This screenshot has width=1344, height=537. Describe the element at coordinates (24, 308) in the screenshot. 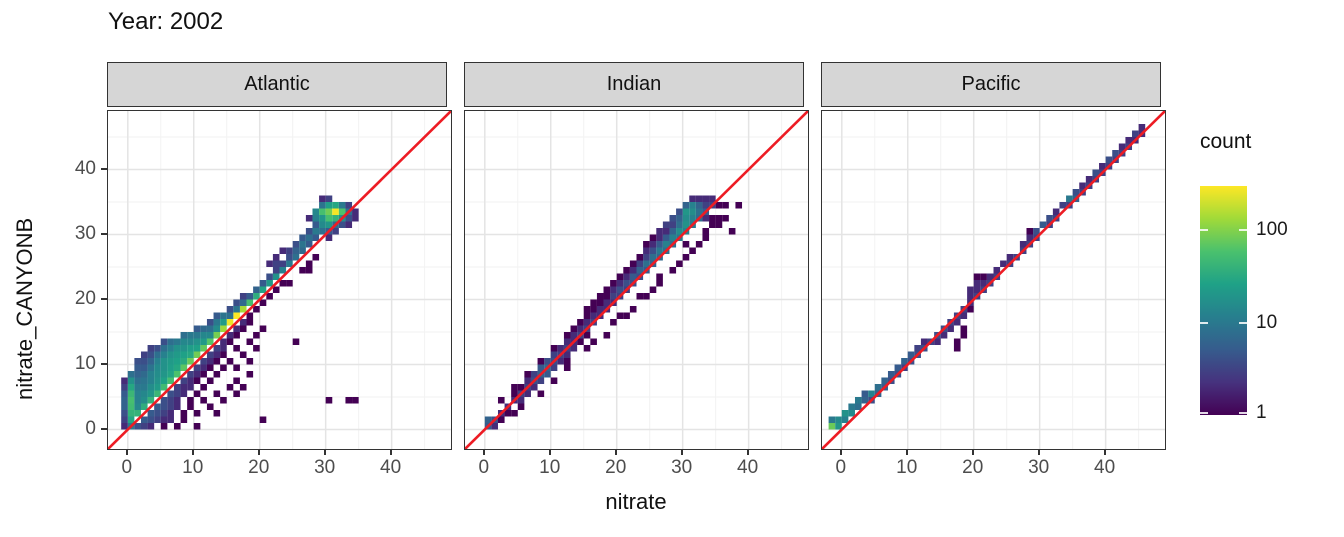

I see `y-axis-title: nitrate_CANYONB` at that location.